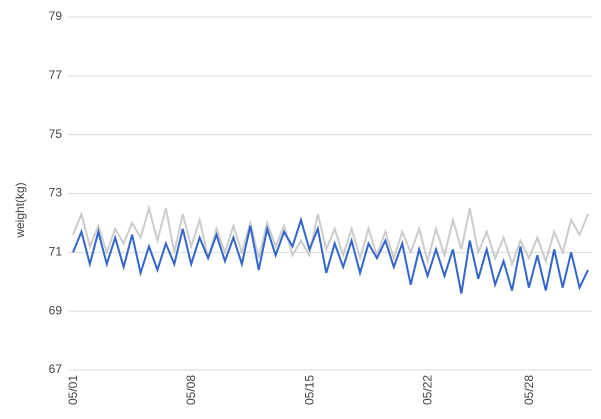  Describe the element at coordinates (309, 390) in the screenshot. I see `x-tick-label: 05/15` at that location.